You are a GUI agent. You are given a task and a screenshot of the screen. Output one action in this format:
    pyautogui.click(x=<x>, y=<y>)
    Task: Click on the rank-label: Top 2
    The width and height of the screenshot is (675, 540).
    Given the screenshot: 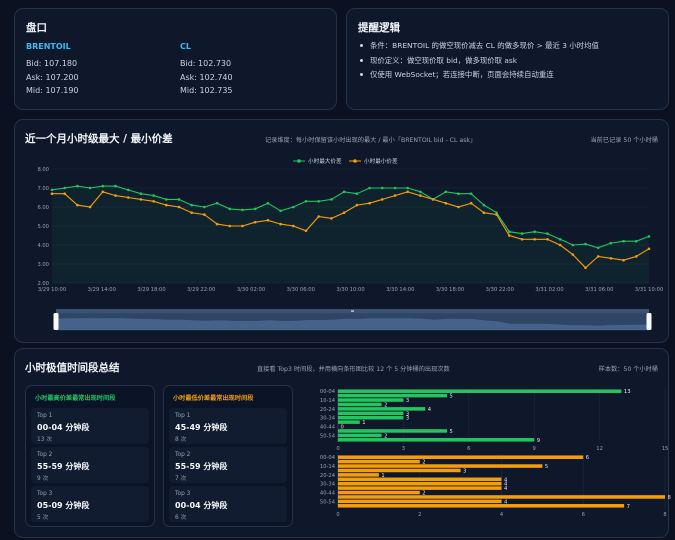 What is the action you would take?
    pyautogui.click(x=45, y=455)
    